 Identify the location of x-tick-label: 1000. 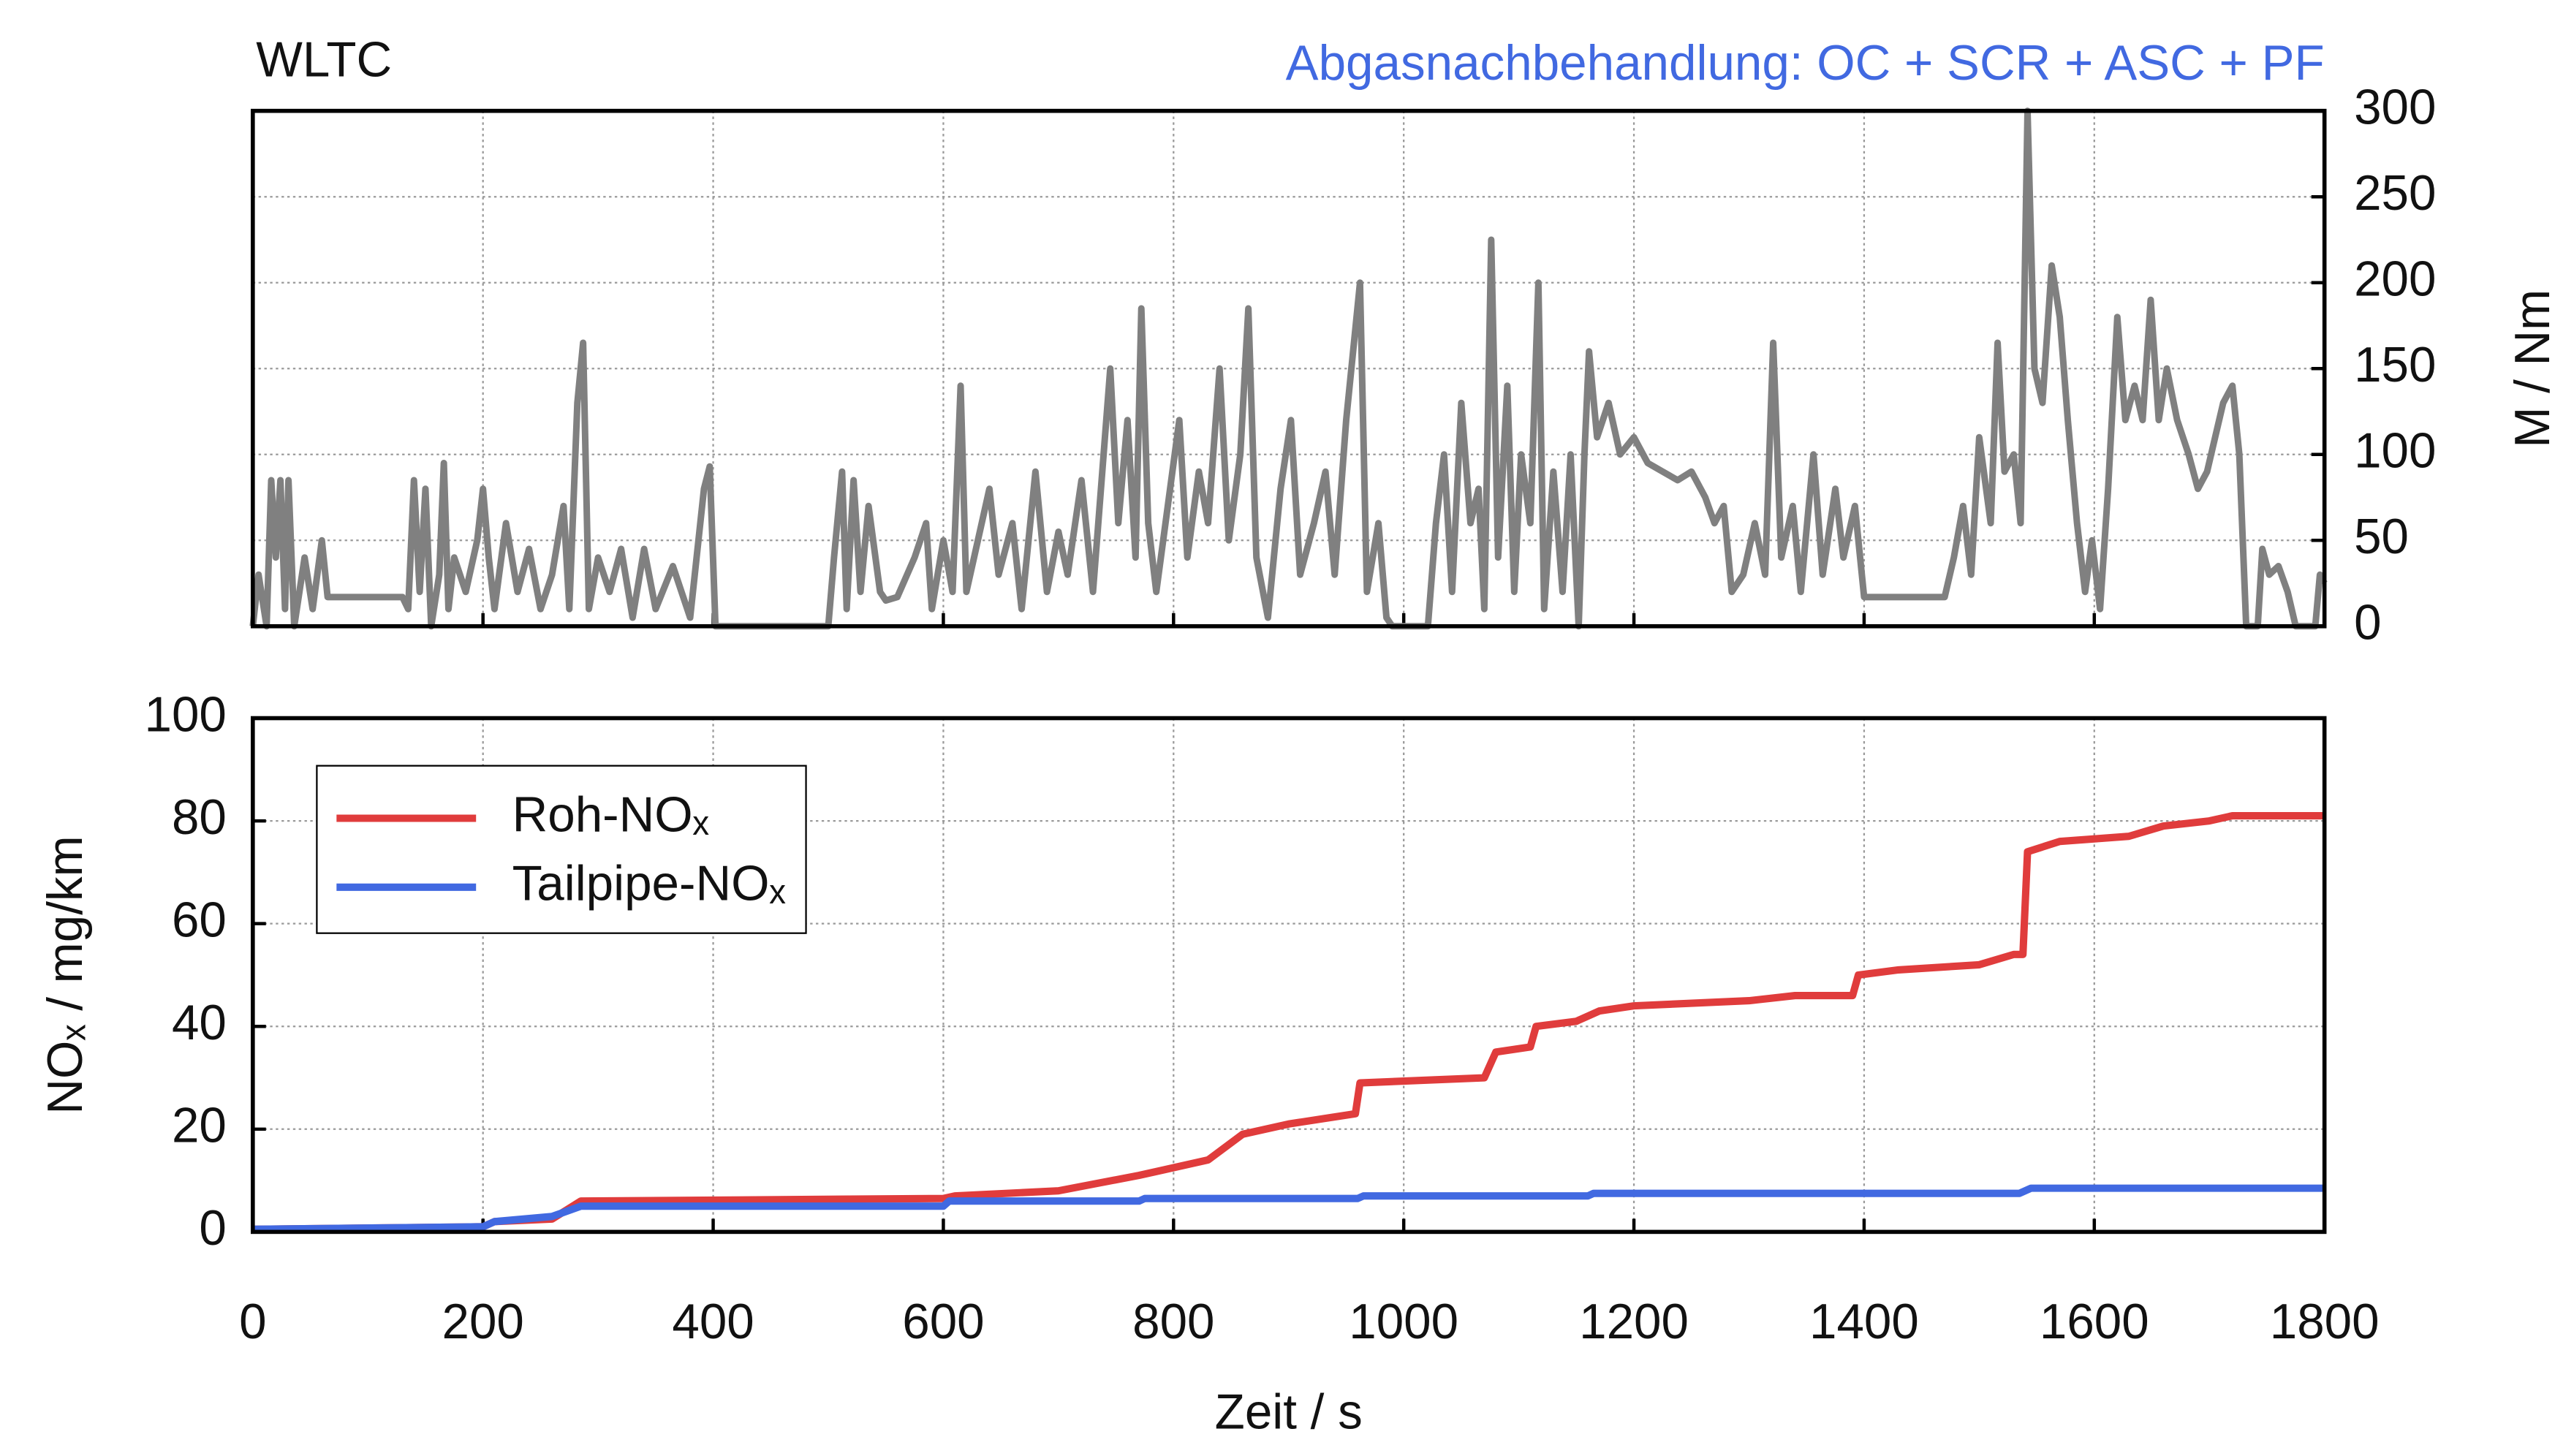
(1404, 1321).